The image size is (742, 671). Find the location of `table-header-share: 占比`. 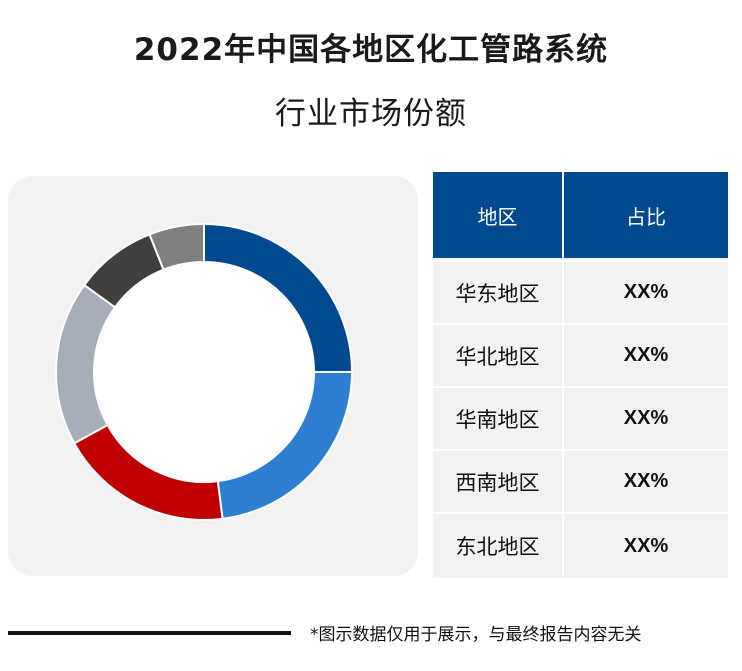

table-header-share: 占比 is located at coordinates (646, 215).